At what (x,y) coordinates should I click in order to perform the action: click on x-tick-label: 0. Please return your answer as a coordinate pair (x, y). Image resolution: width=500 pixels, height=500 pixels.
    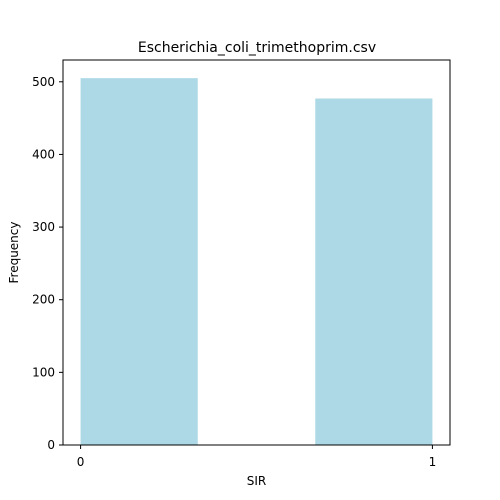
    Looking at the image, I should click on (81, 462).